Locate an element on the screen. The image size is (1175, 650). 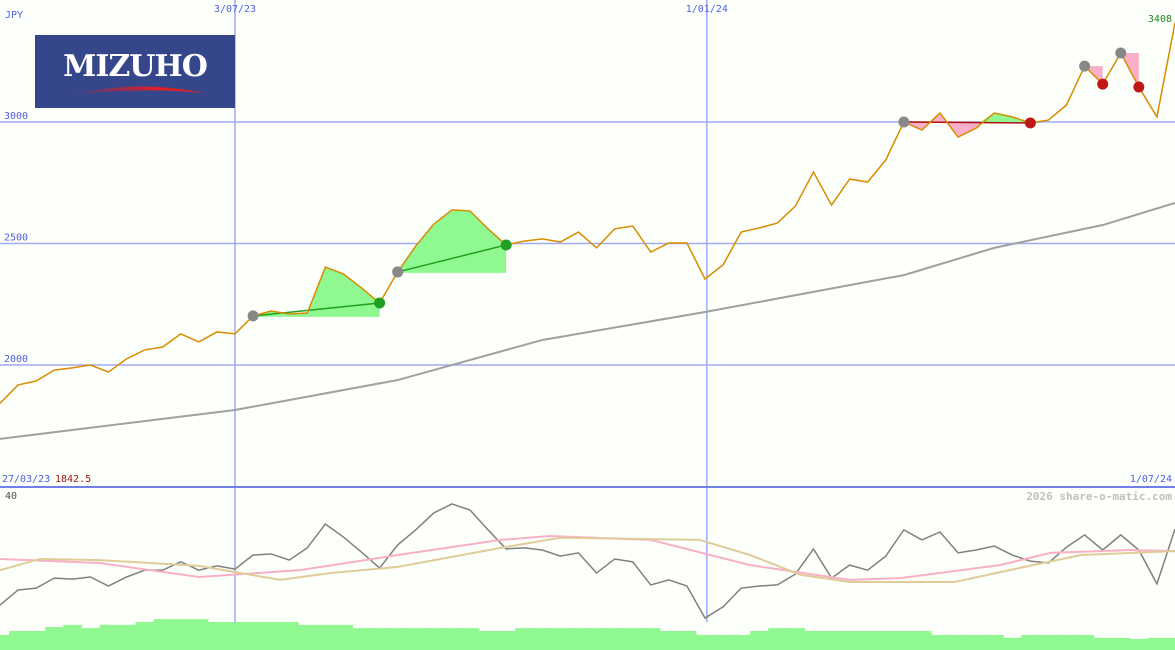
start-price-label: 1842.5 is located at coordinates (73, 479).